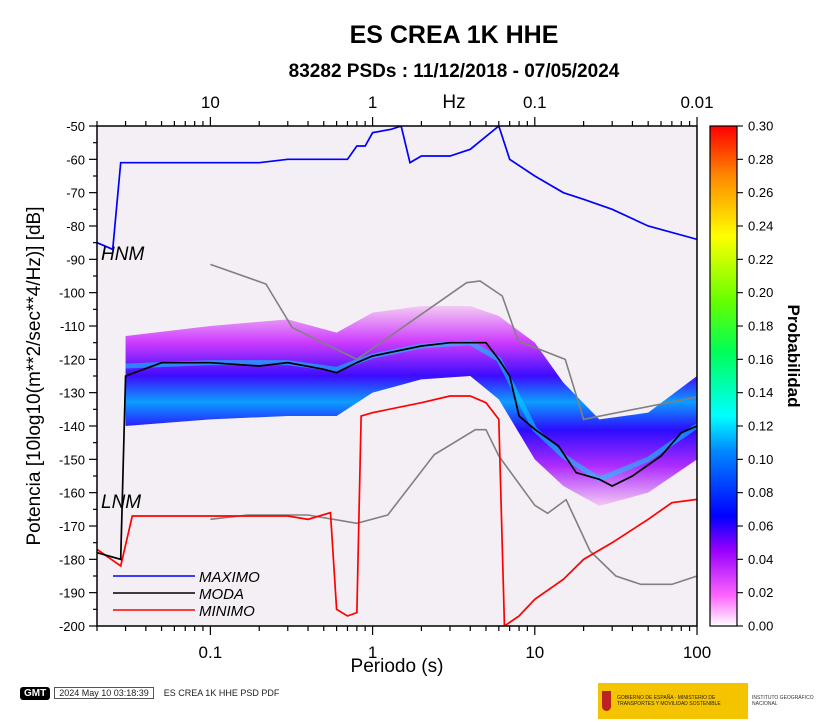  Describe the element at coordinates (211, 652) in the screenshot. I see `x-tick-label: 0.1` at that location.